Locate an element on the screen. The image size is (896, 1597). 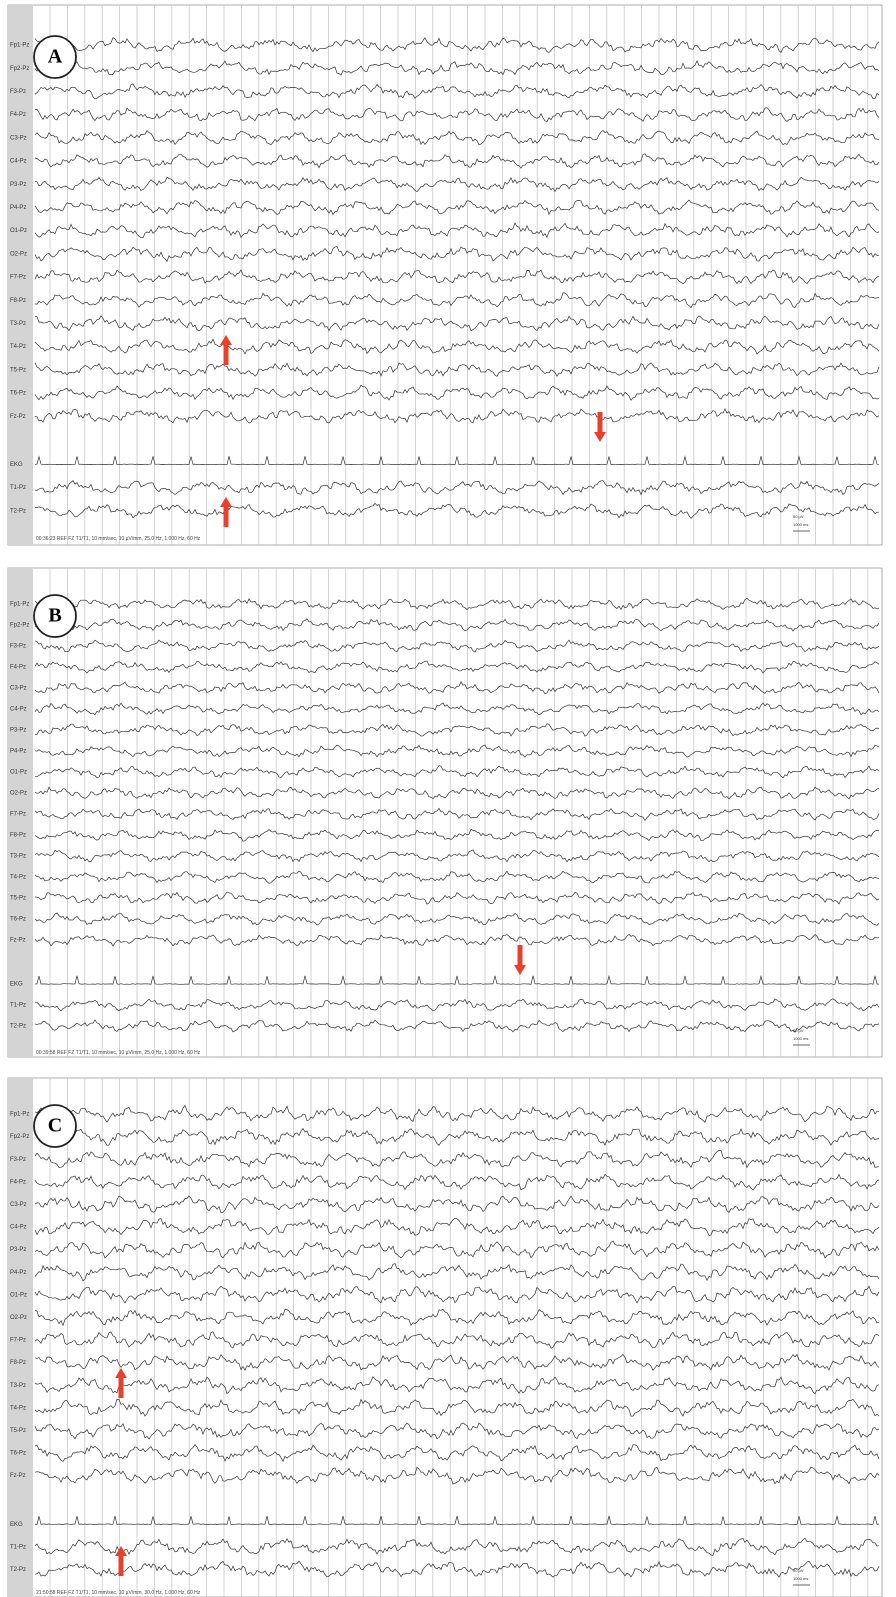
channel-label: T6-Pz is located at coordinates (18, 920).